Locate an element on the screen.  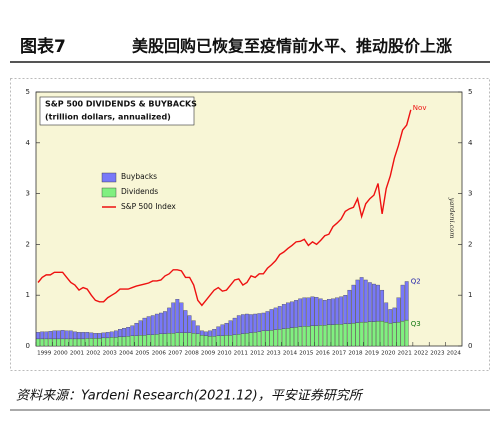
y-tick-label: 5 is located at coordinates (28, 92).